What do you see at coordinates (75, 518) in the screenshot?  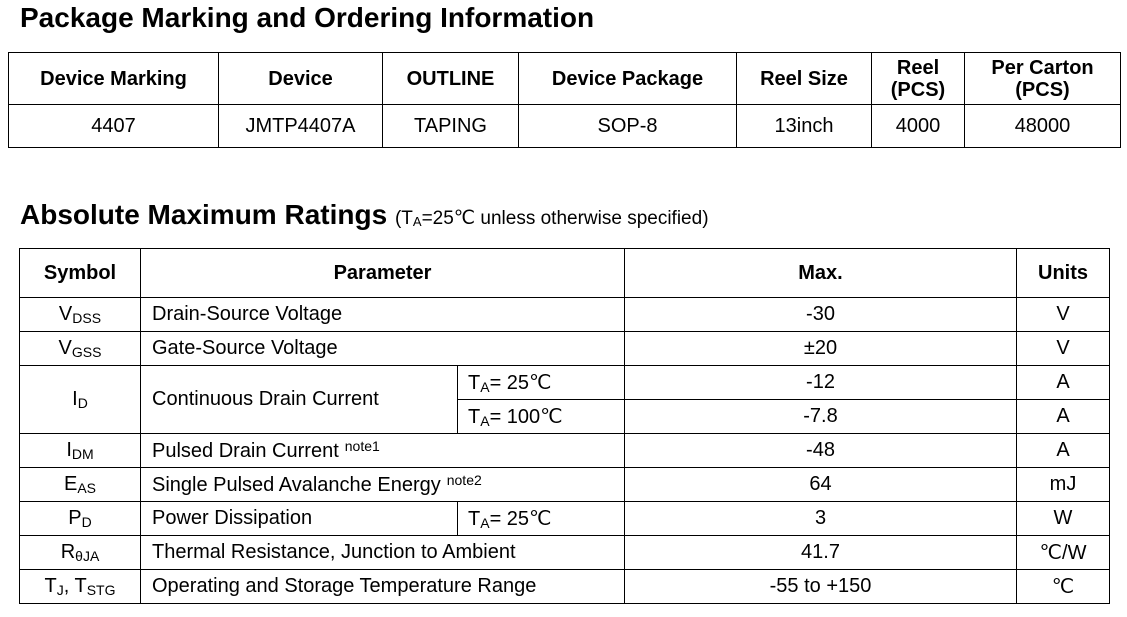 I see `symbol-main: P` at bounding box center [75, 518].